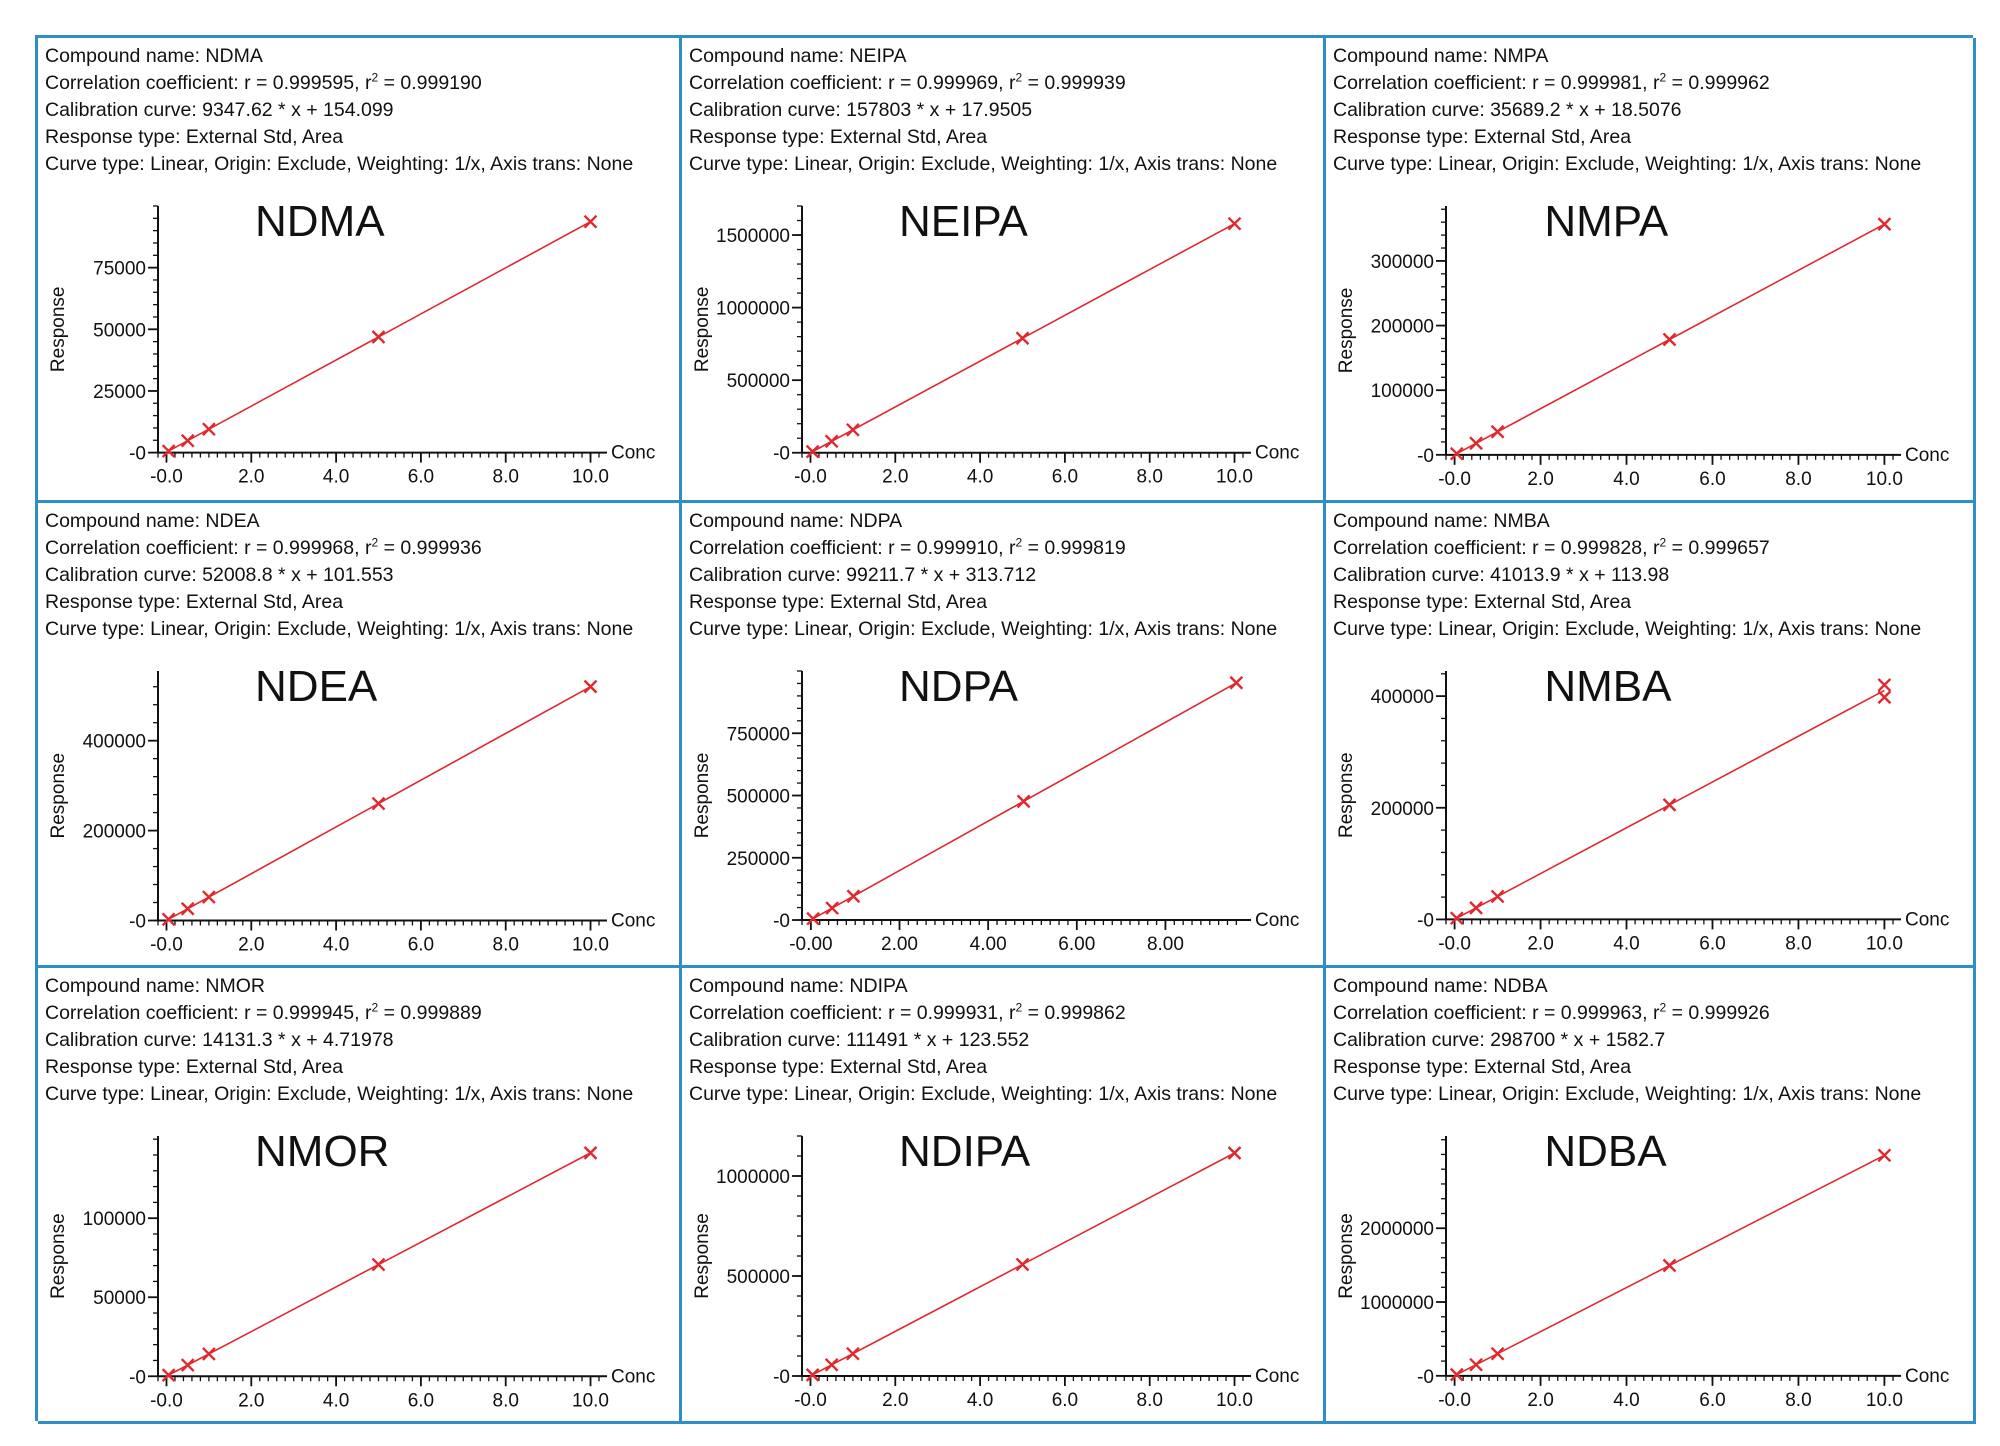  What do you see at coordinates (796, 521) in the screenshot?
I see `compound-name-line: Compound name: NDPA` at bounding box center [796, 521].